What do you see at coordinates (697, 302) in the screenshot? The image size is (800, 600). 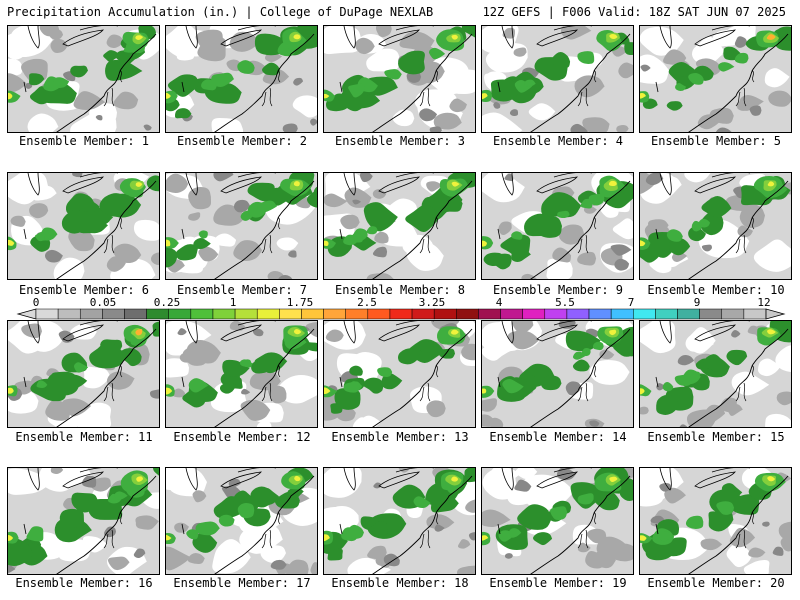 I see `legend-tick-label: 9` at bounding box center [697, 302].